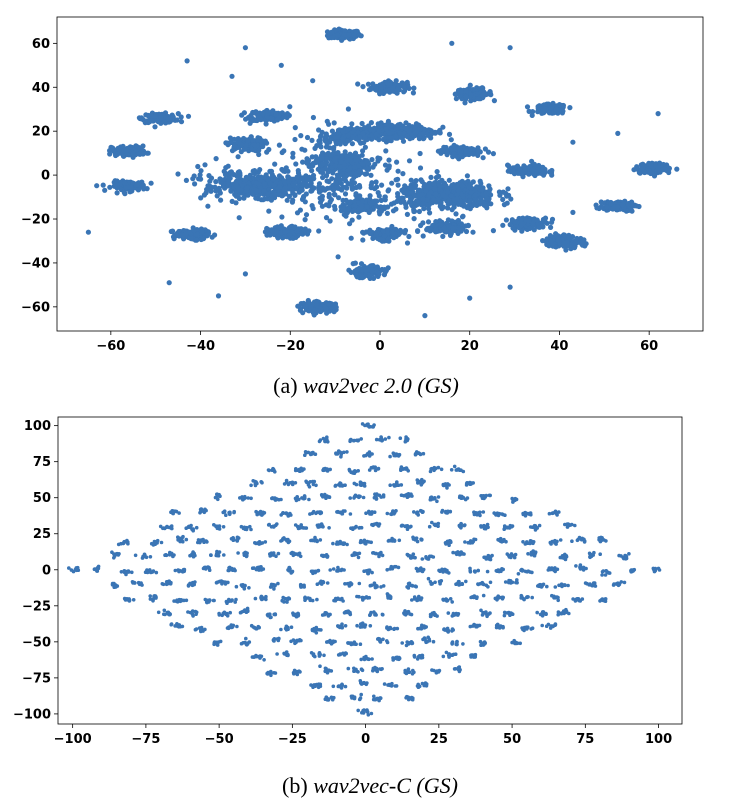 The image size is (733, 812). I want to click on y-tick-label: −40, so click(35, 263).